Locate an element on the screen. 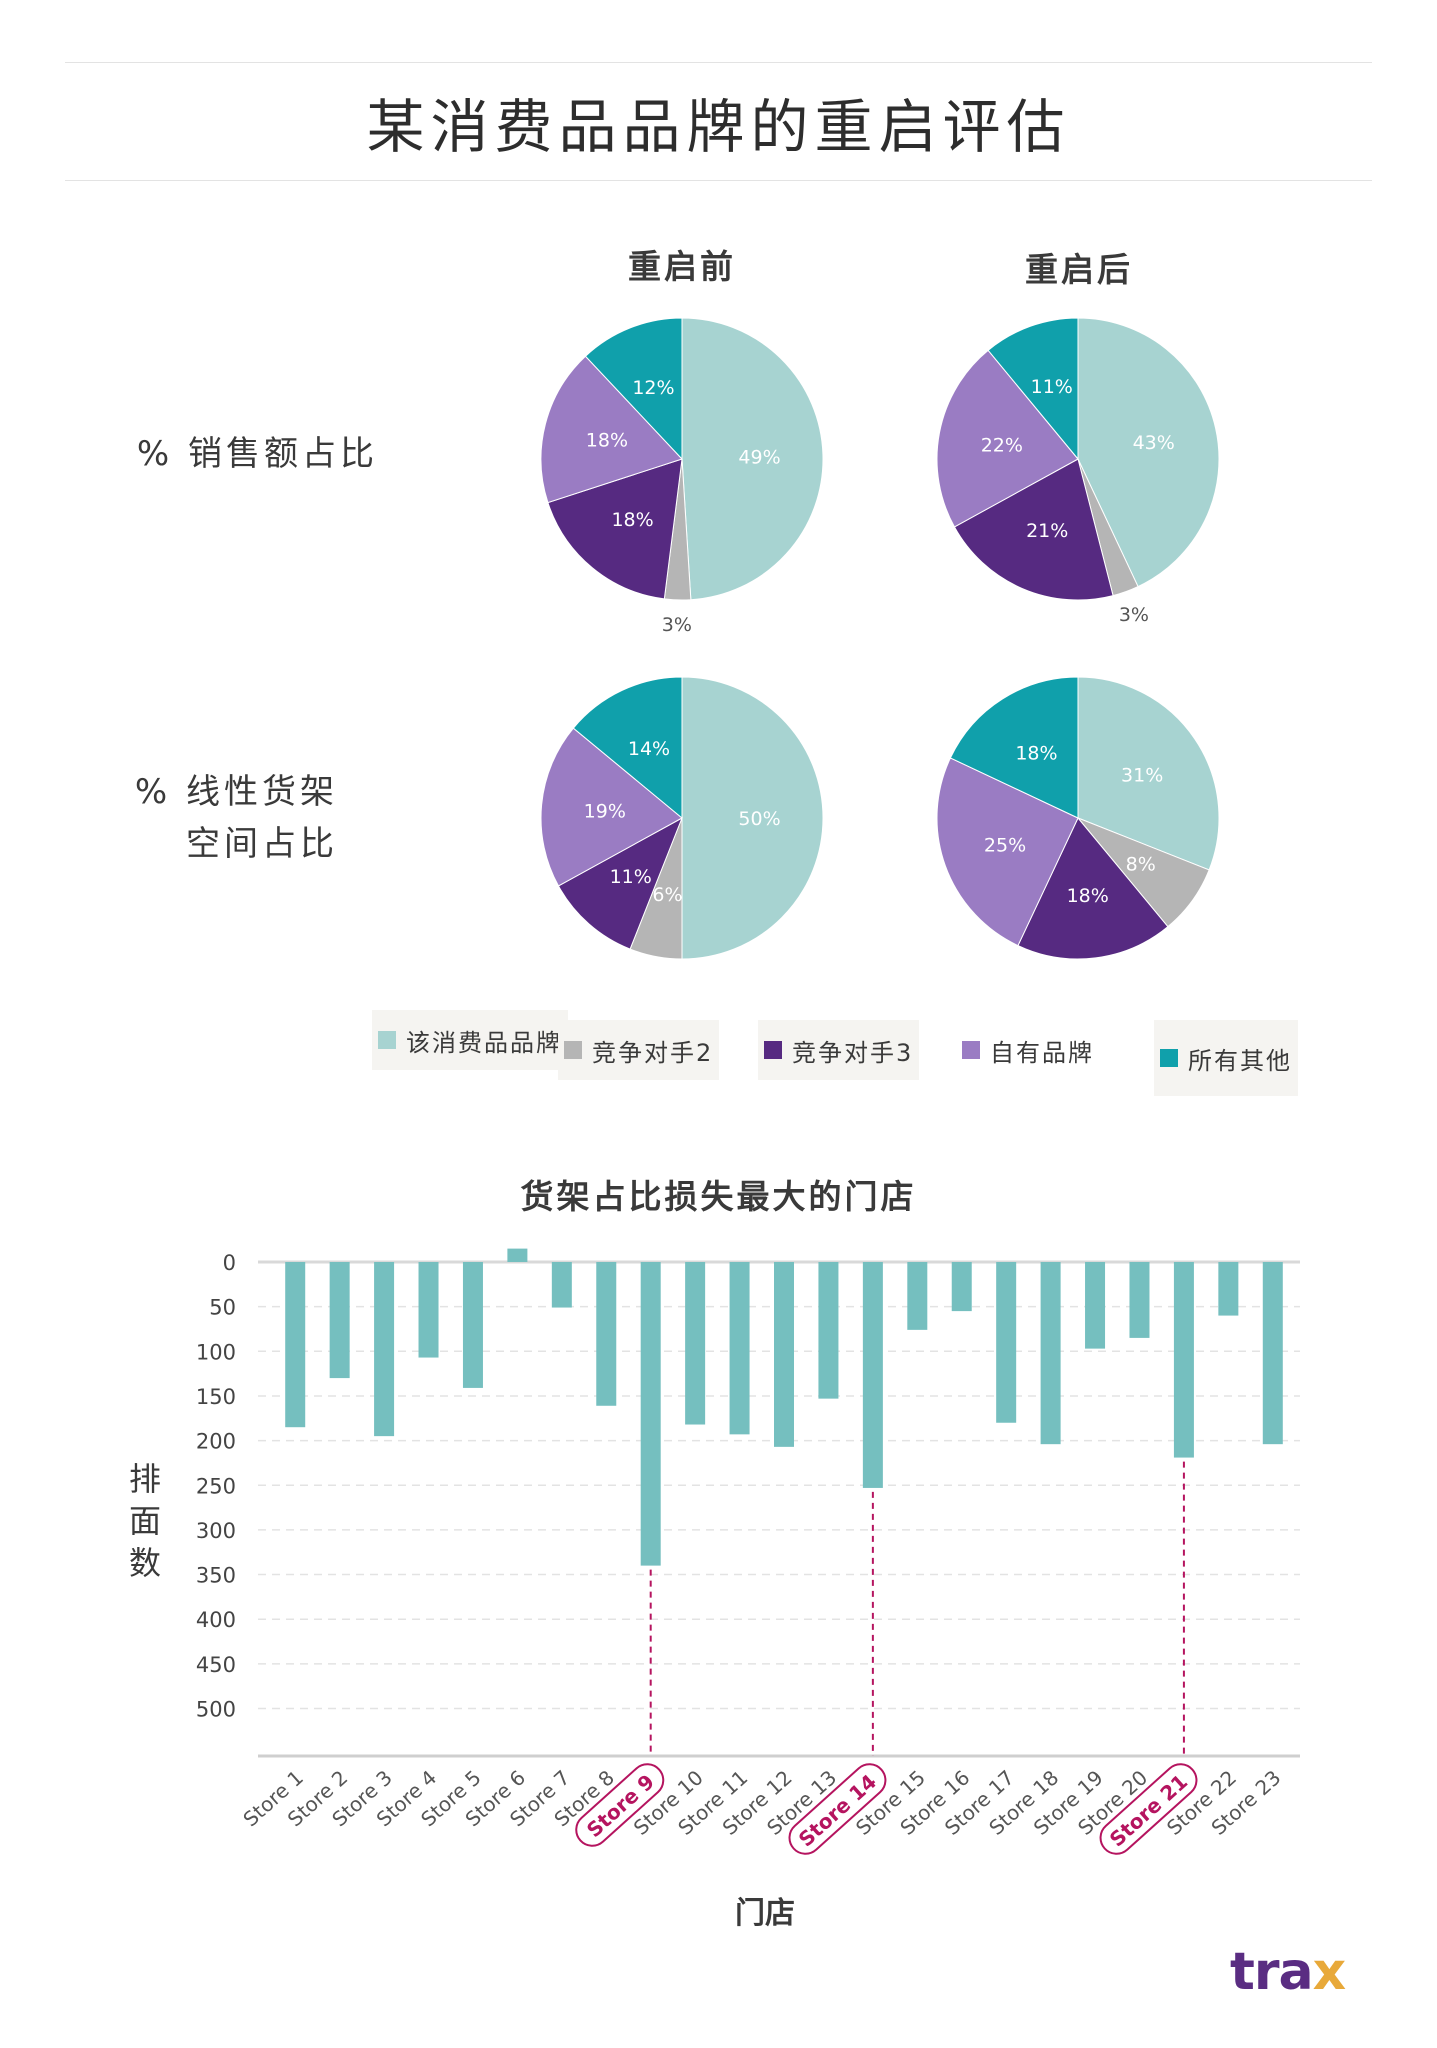 This screenshot has width=1437, height=2048. legend-label-competitor3: 竞争对手3 is located at coordinates (853, 1052).